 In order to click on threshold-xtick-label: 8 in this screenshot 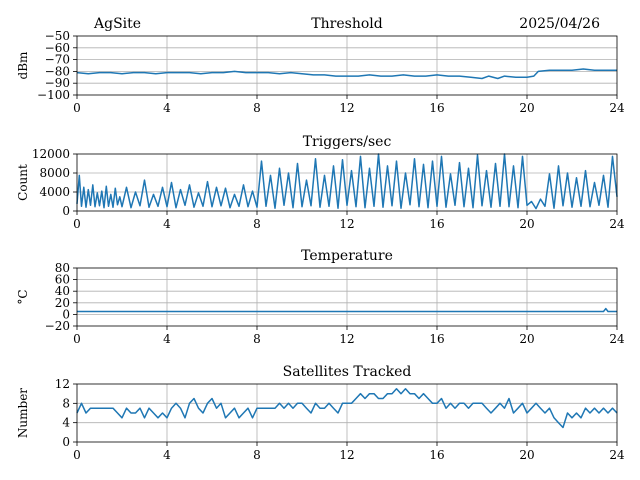, I will do `click(257, 108)`.